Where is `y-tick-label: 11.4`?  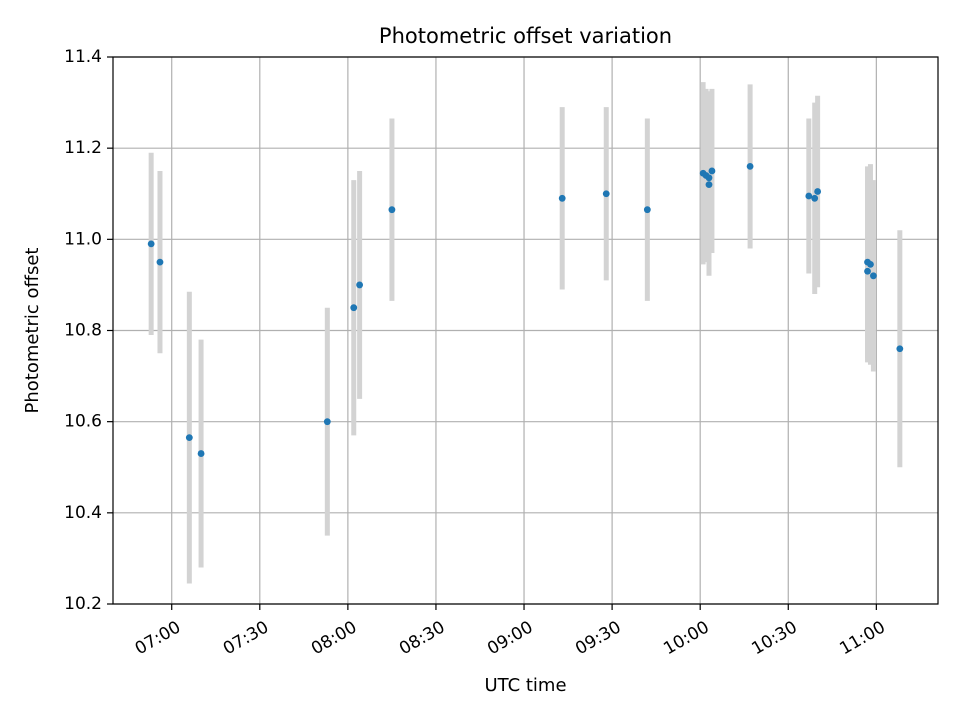 y-tick-label: 11.4 is located at coordinates (83, 57).